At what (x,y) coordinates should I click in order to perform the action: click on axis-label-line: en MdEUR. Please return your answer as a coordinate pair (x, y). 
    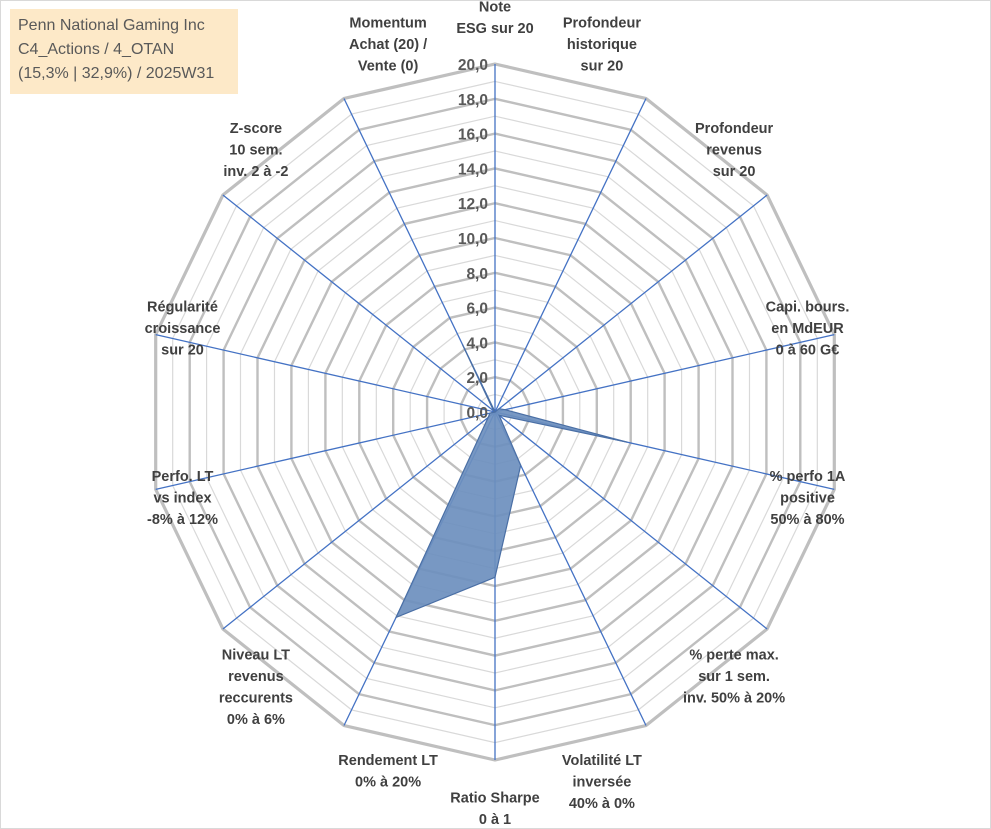
    Looking at the image, I should click on (807, 329).